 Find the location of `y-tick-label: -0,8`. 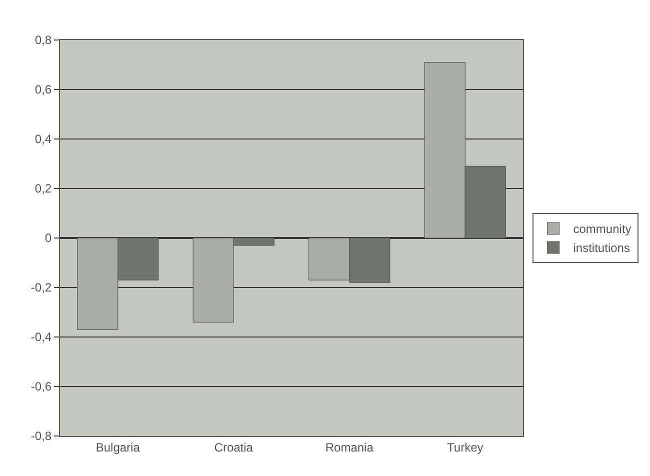

y-tick-label: -0,8 is located at coordinates (41, 436).